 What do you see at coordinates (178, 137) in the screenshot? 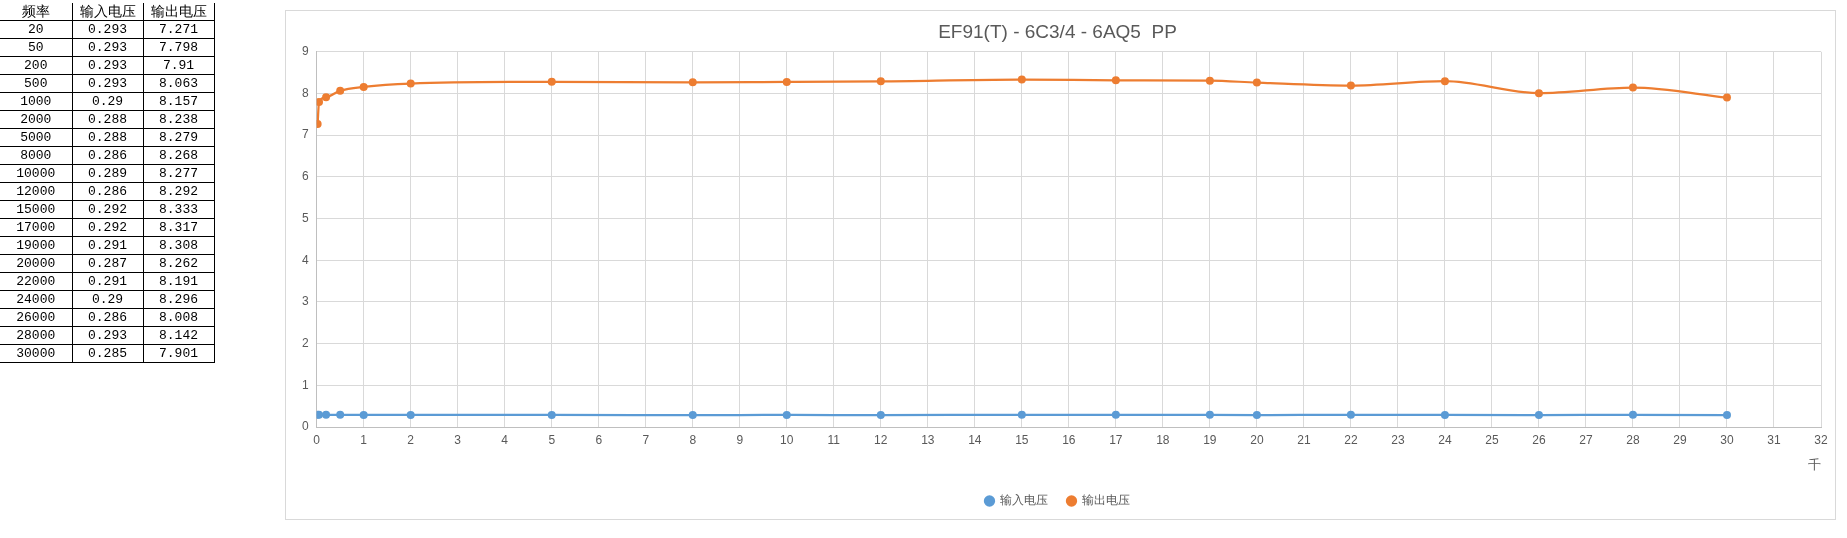
I see `data-label: 8.279` at bounding box center [178, 137].